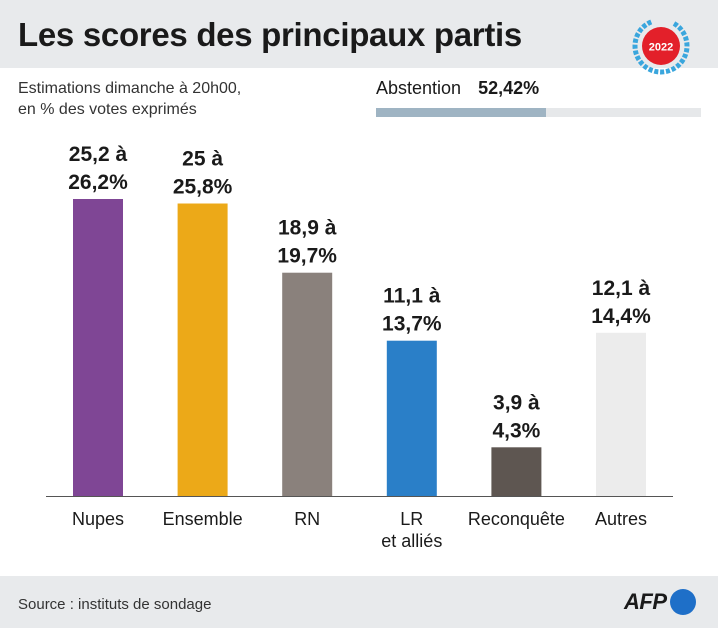 This screenshot has height=628, width=718. I want to click on bar-value-label: 25,2 à, so click(98, 154).